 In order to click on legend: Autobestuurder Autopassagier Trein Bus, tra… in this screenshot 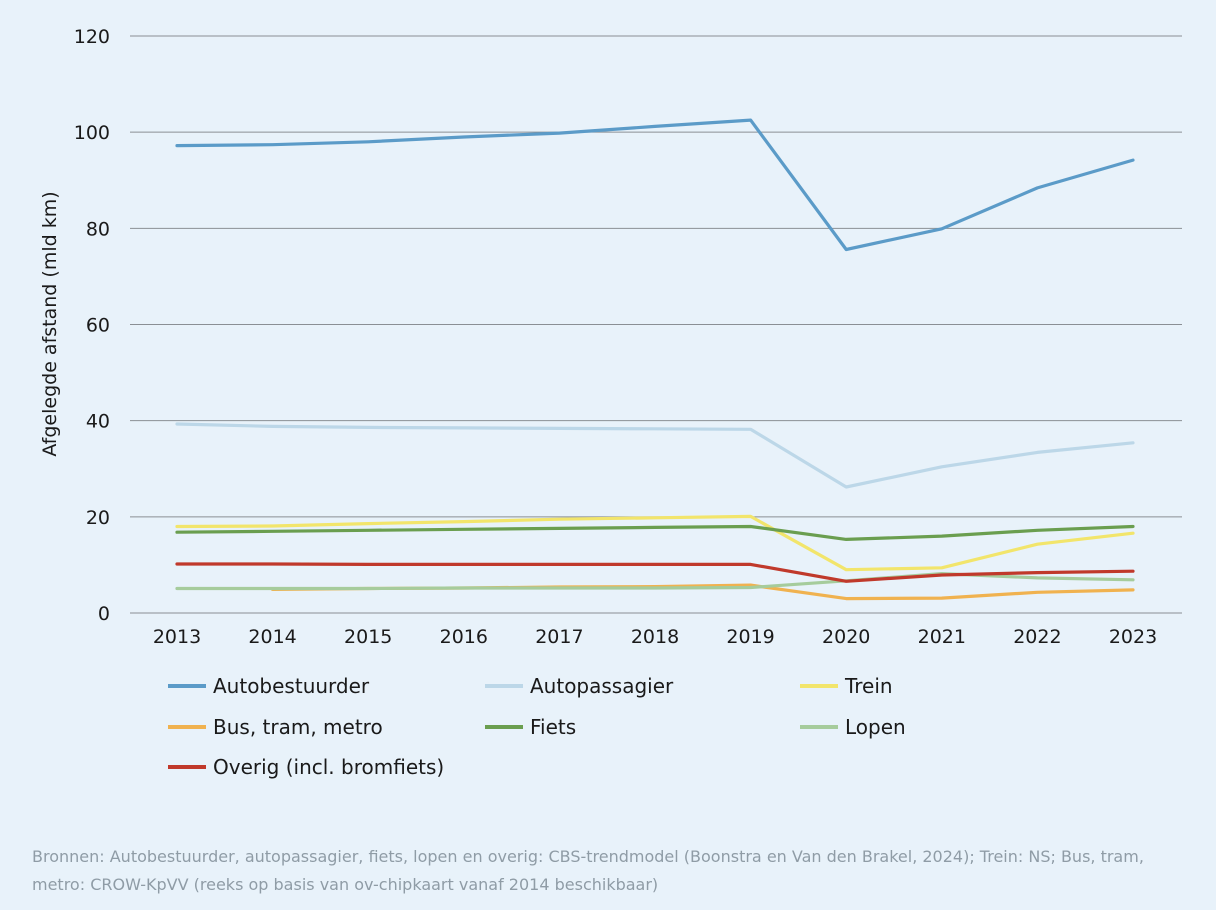, I will do `click(537, 726)`.